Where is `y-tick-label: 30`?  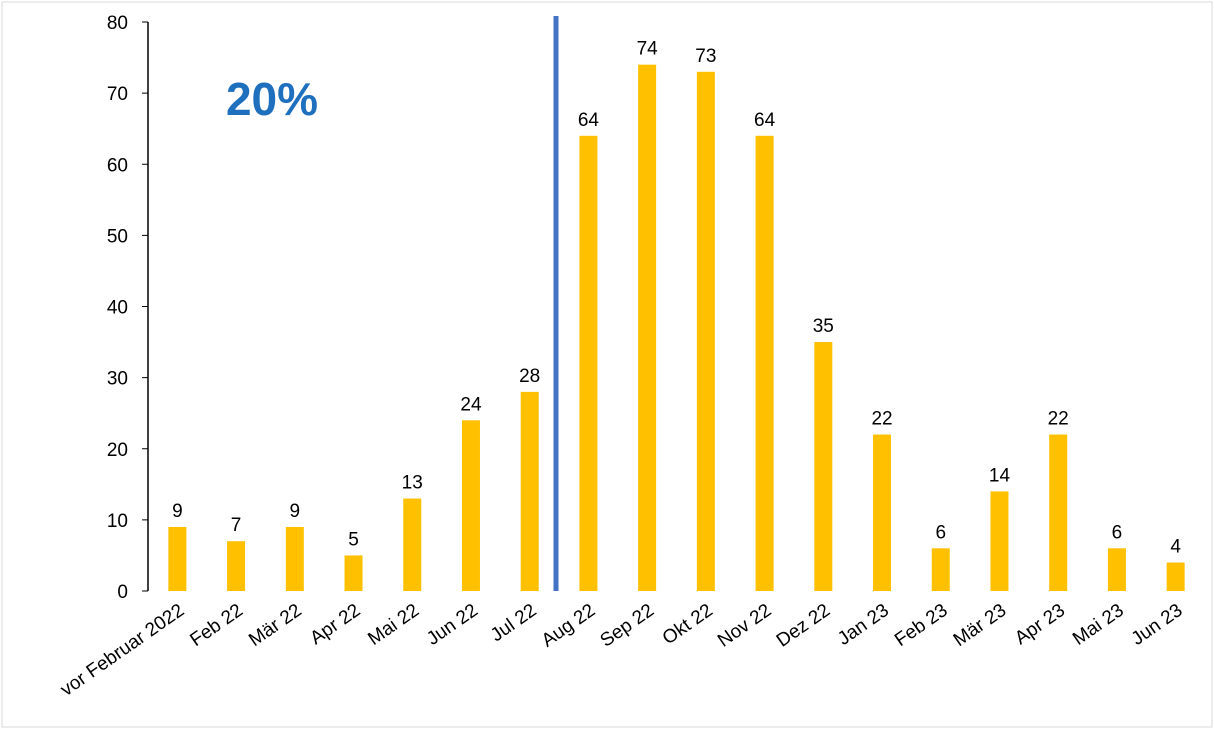
y-tick-label: 30 is located at coordinates (117, 379).